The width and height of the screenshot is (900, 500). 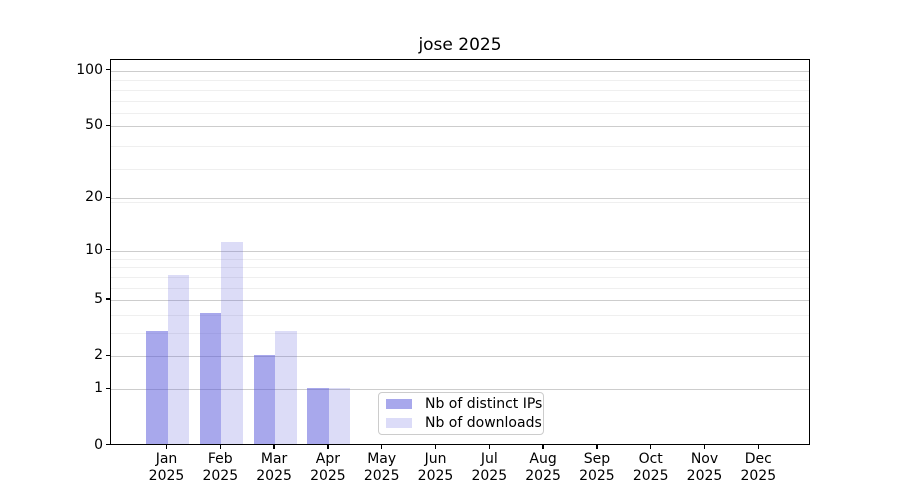 What do you see at coordinates (489, 467) in the screenshot?
I see `x-axis-tick-label: Jul 2025` at bounding box center [489, 467].